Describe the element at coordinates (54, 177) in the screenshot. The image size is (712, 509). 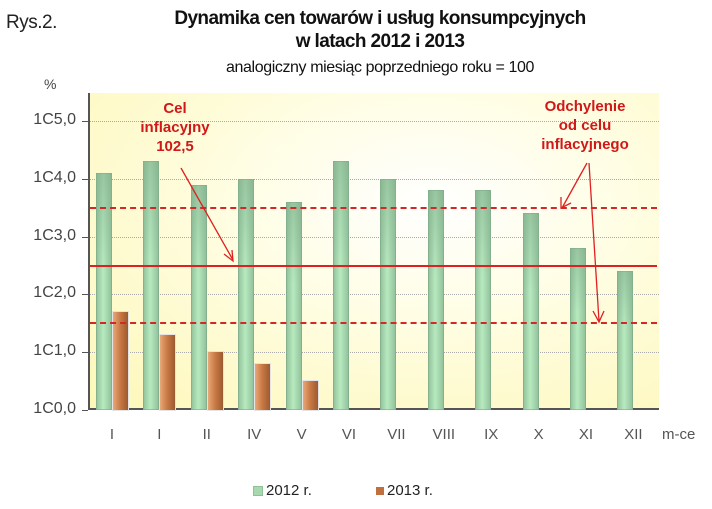
I see `y-tick-label: 1C4,0` at that location.